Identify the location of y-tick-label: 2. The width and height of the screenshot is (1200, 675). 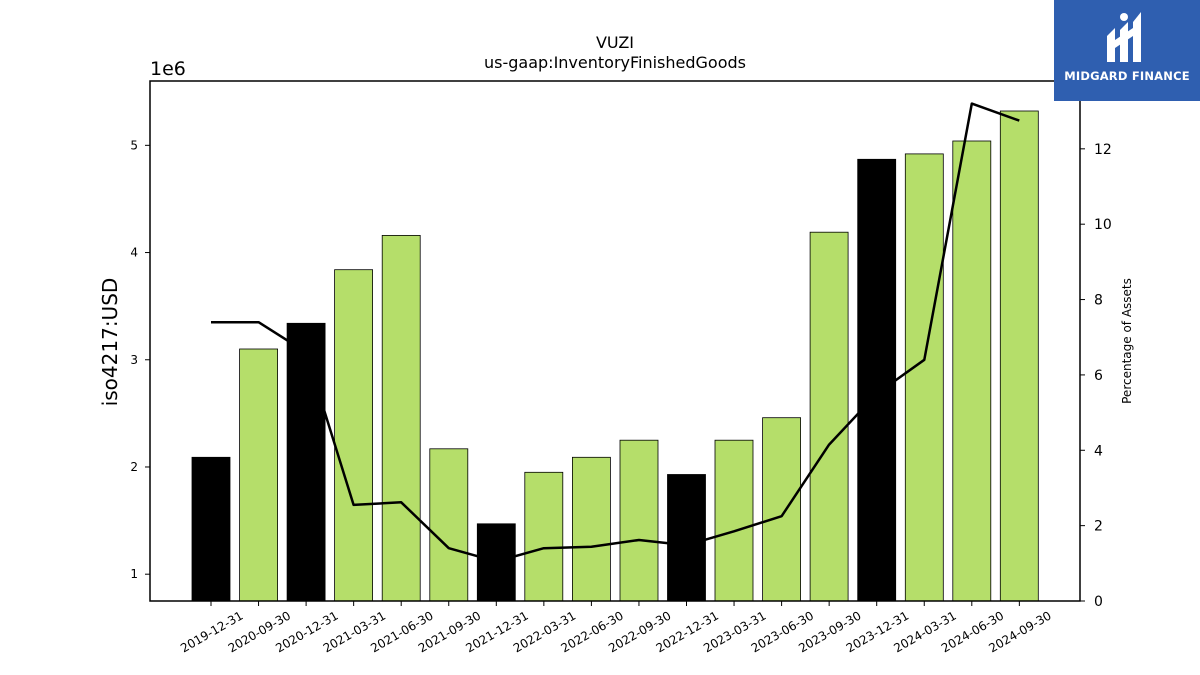
(134, 467).